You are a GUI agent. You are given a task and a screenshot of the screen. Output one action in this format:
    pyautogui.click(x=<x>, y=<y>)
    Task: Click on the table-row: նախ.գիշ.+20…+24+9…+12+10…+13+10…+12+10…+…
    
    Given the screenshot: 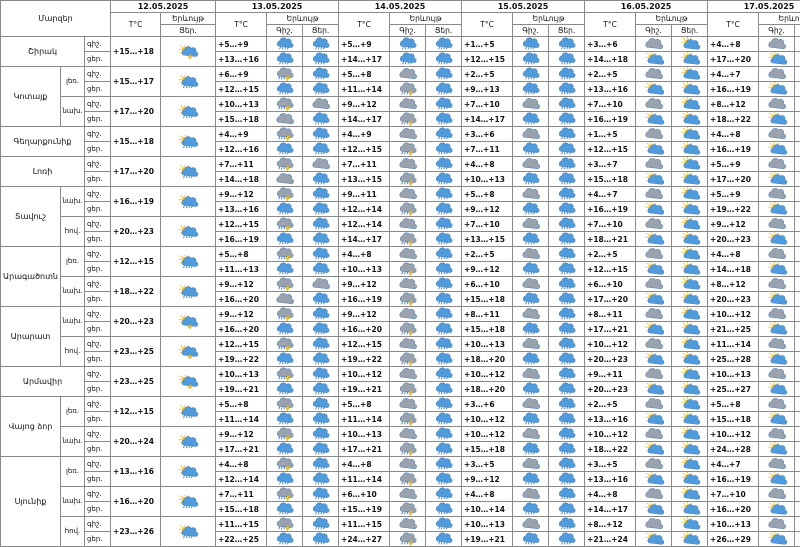 What is the action you would take?
    pyautogui.click(x=400, y=434)
    